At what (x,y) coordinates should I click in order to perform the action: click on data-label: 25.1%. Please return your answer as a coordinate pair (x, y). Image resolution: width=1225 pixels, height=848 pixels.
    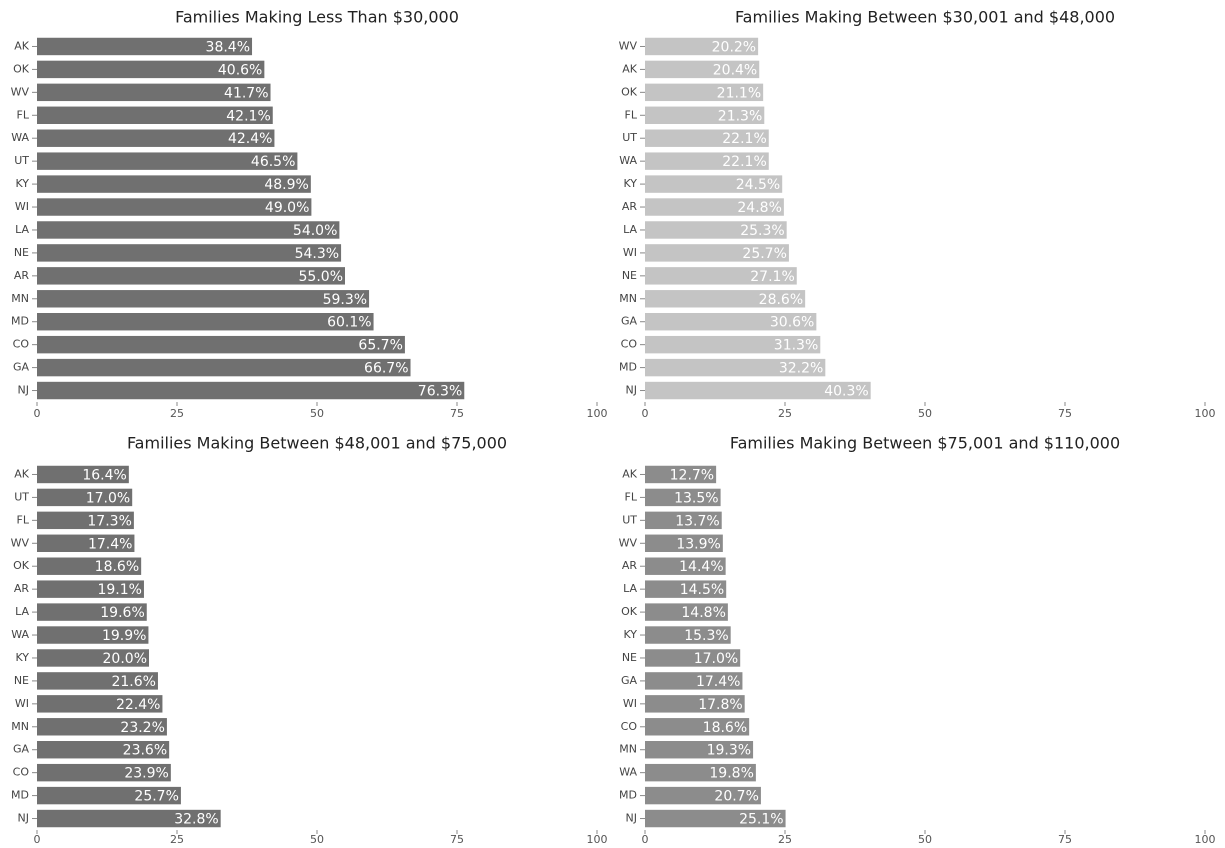
    Looking at the image, I should click on (761, 820).